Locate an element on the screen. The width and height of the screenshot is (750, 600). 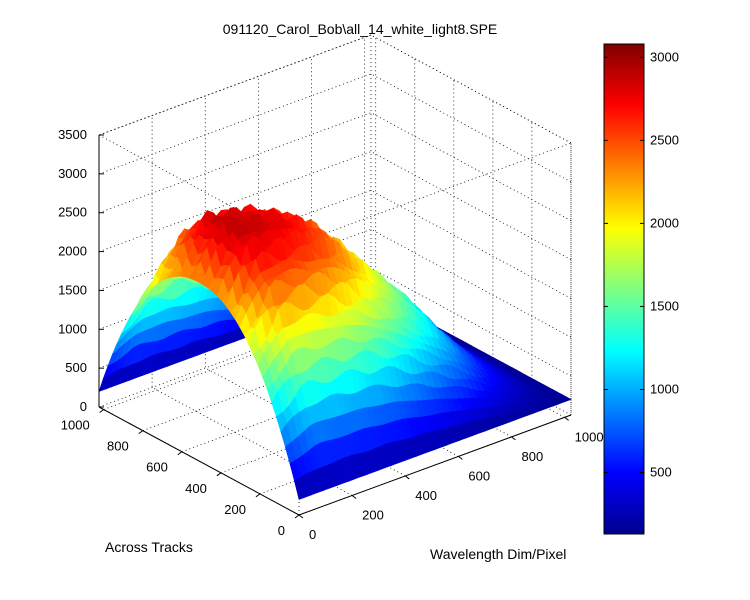
z-tick-label: 1500 is located at coordinates (72, 289).